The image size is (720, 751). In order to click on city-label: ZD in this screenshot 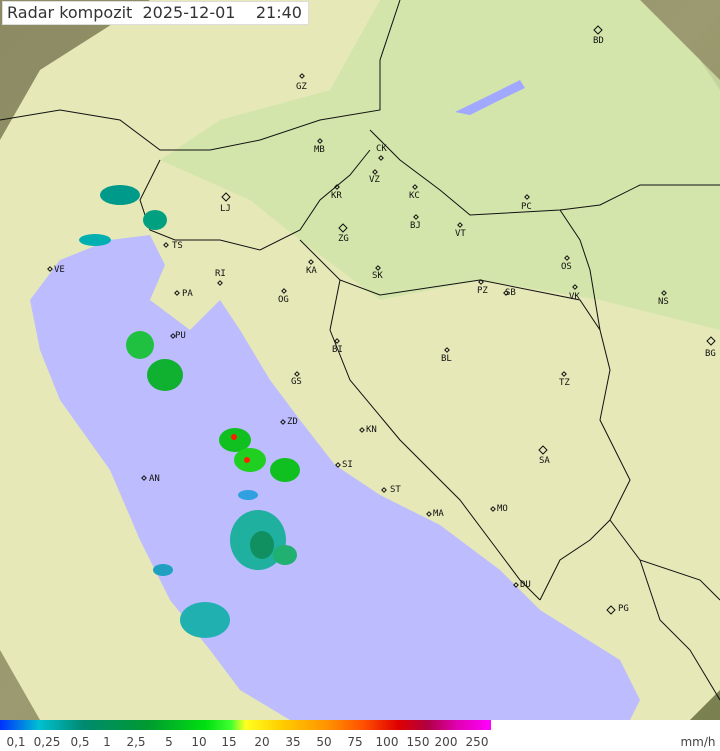, I will do `click(292, 422)`.